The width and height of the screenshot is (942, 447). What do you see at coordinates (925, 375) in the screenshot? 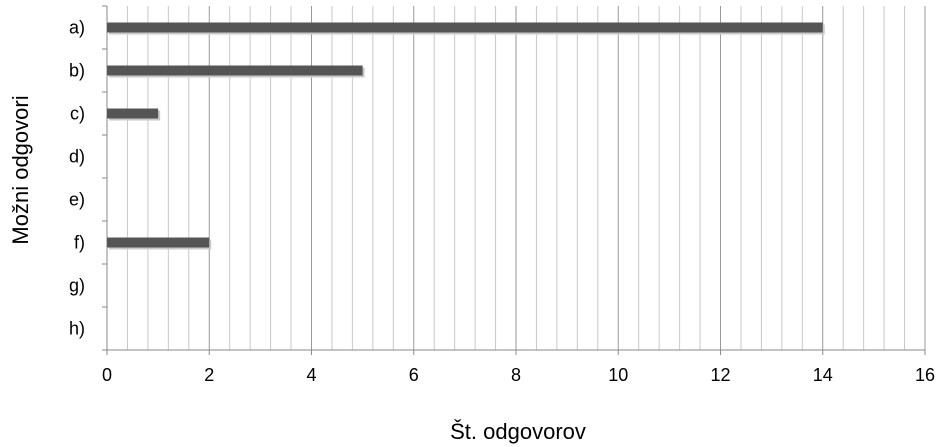
I see `x-tick-label: 16` at bounding box center [925, 375].